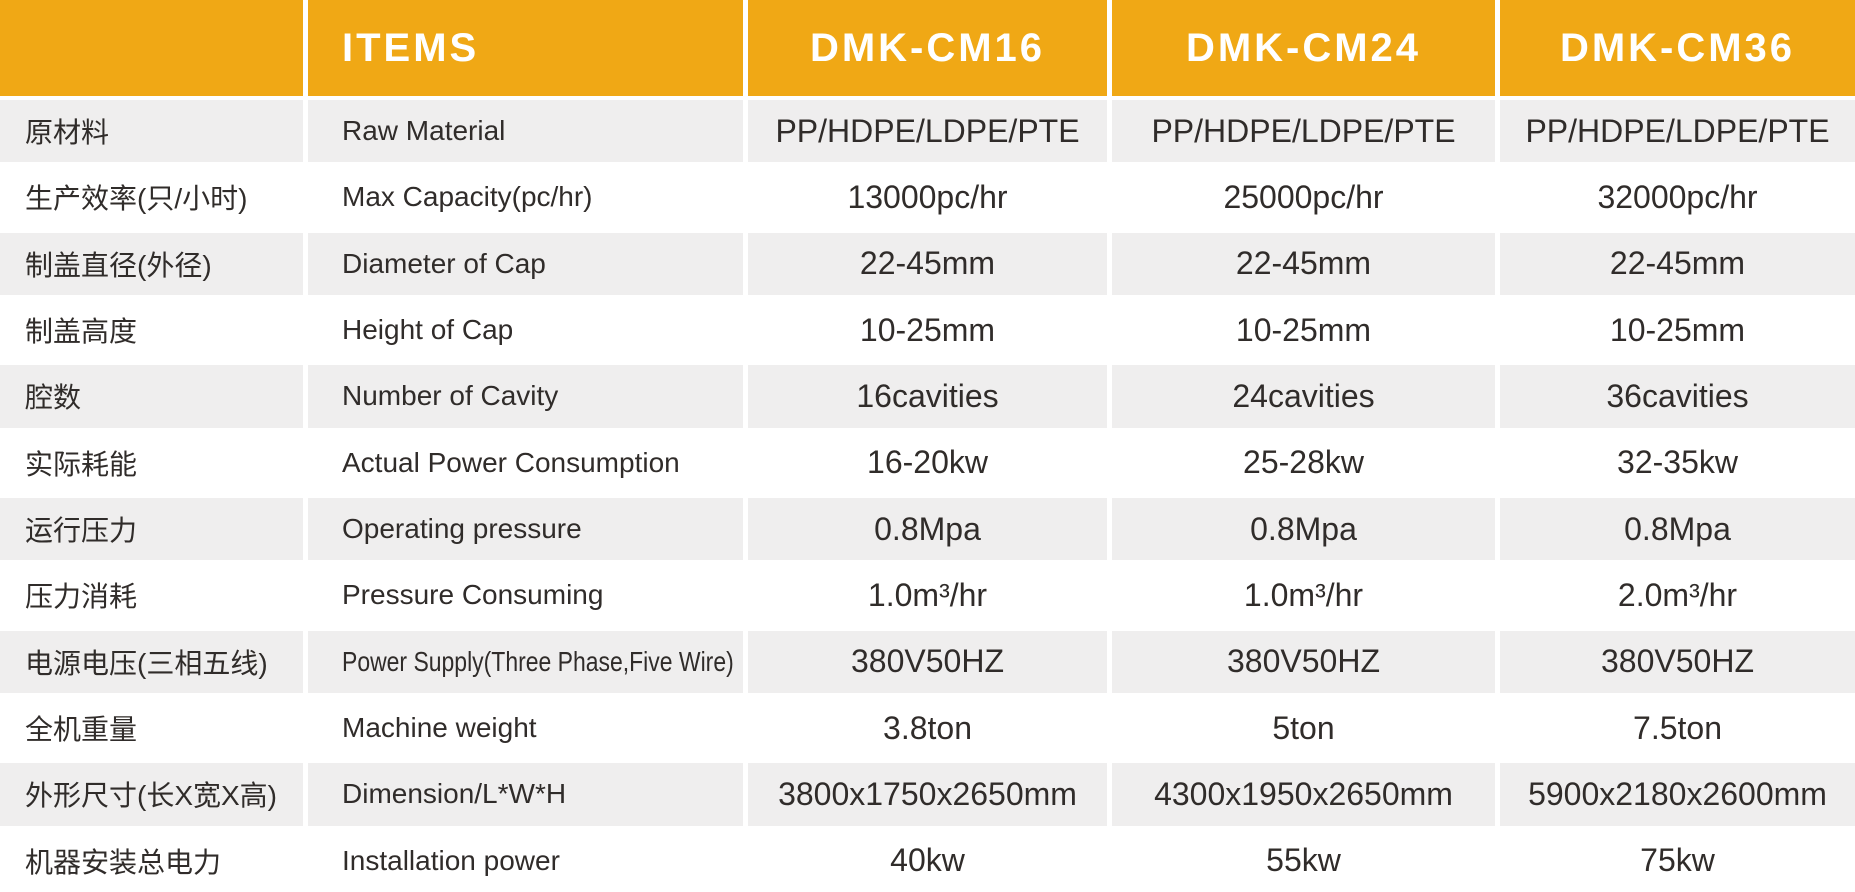 This screenshot has height=892, width=1855. I want to click on value-text: 55kw, so click(1303, 860).